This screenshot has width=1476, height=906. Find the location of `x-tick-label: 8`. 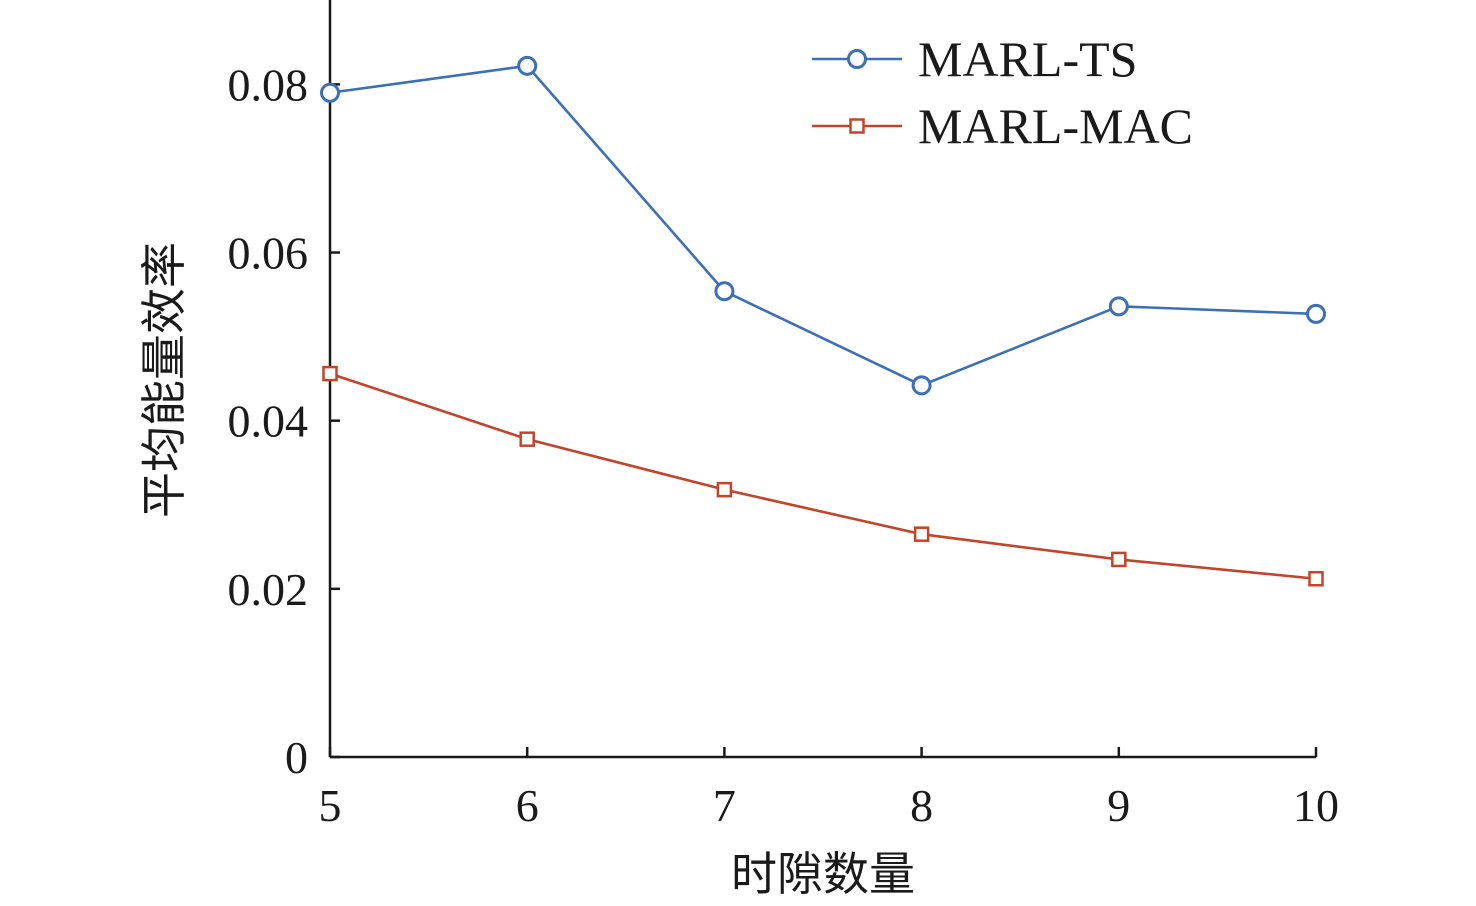

x-tick-label: 8 is located at coordinates (921, 805).